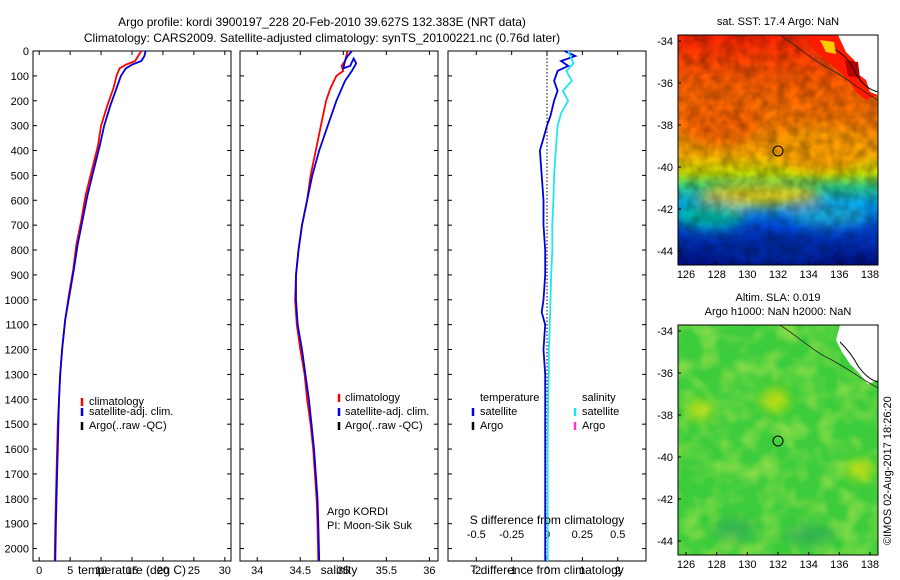  What do you see at coordinates (20, 176) in the screenshot?
I see `y-tick-label: 500` at bounding box center [20, 176].